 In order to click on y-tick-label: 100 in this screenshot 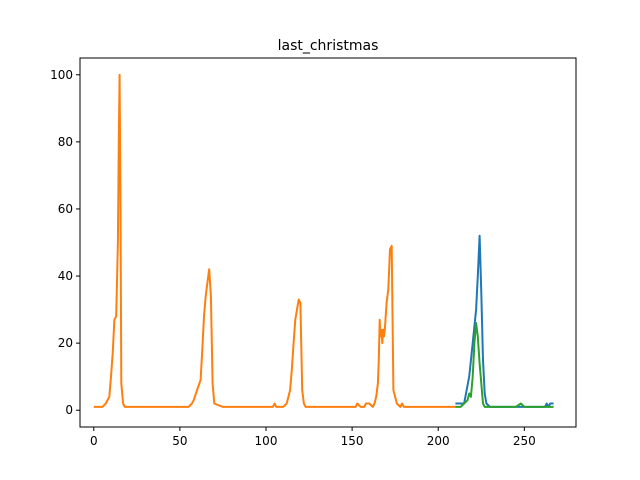, I will do `click(61, 75)`.